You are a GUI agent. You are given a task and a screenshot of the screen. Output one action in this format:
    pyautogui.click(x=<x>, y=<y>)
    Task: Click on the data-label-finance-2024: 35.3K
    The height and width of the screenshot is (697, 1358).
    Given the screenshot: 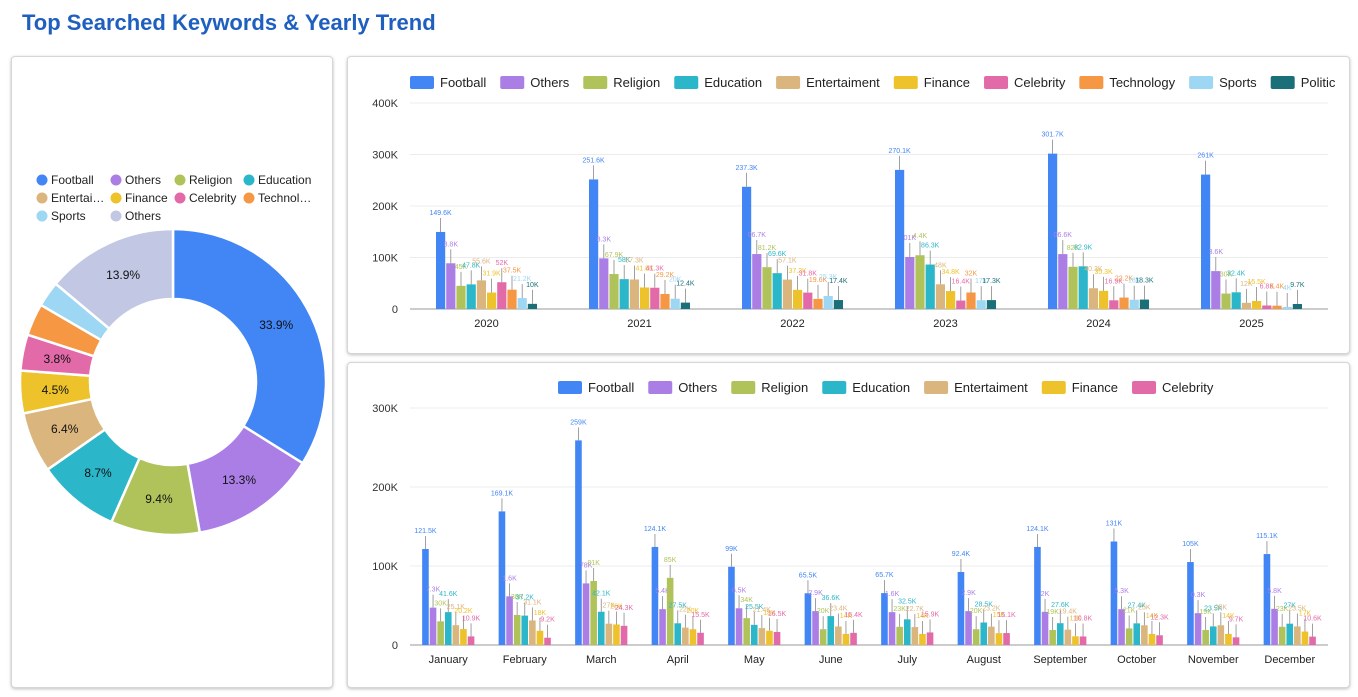 What is the action you would take?
    pyautogui.click(x=1103, y=272)
    